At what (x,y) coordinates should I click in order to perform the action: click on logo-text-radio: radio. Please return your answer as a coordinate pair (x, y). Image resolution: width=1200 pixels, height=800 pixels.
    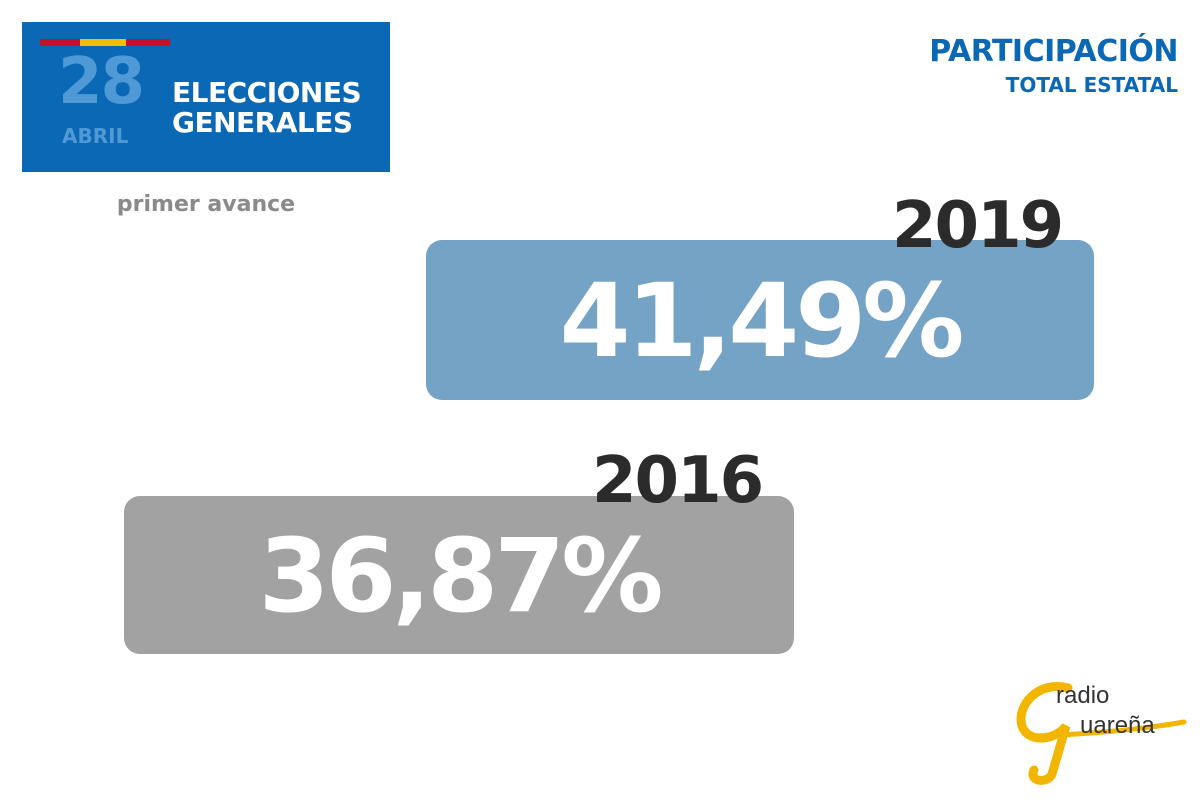
    Looking at the image, I should click on (1083, 695).